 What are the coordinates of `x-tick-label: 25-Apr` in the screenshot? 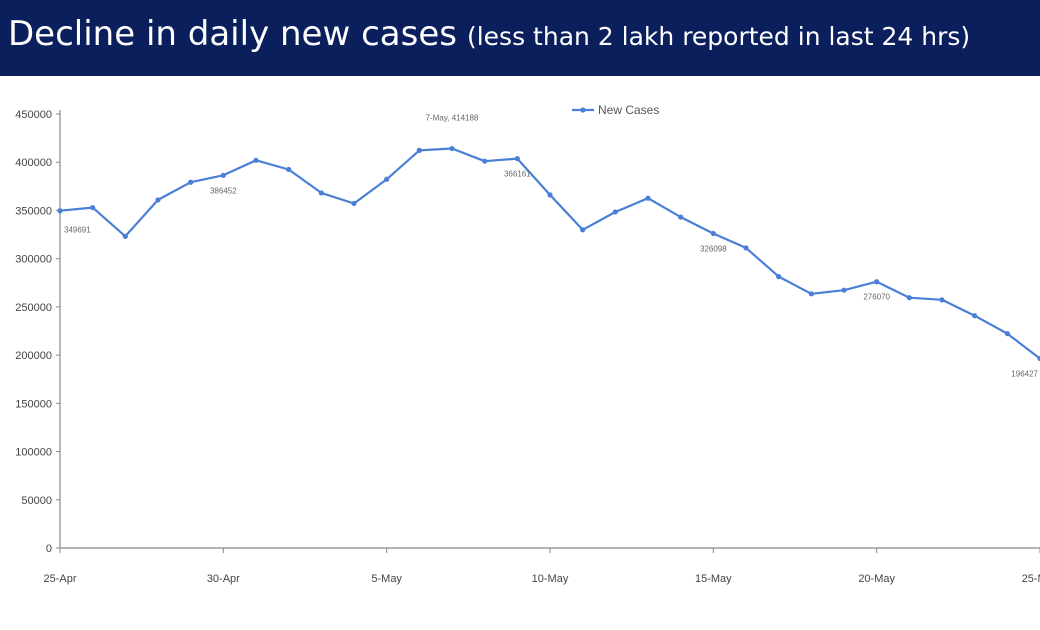 It's located at (59, 579).